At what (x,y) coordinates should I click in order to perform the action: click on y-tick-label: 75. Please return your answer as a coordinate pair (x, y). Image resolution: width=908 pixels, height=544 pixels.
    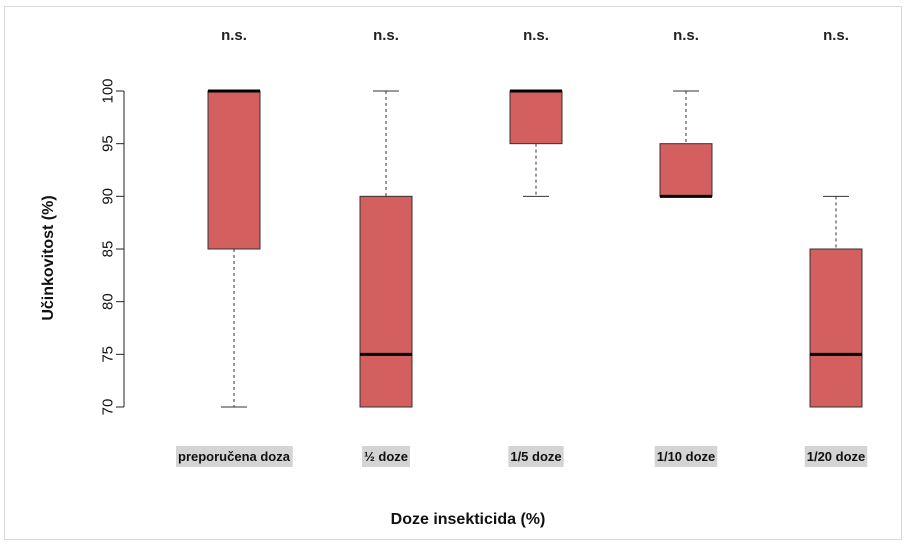
    Looking at the image, I should click on (107, 354).